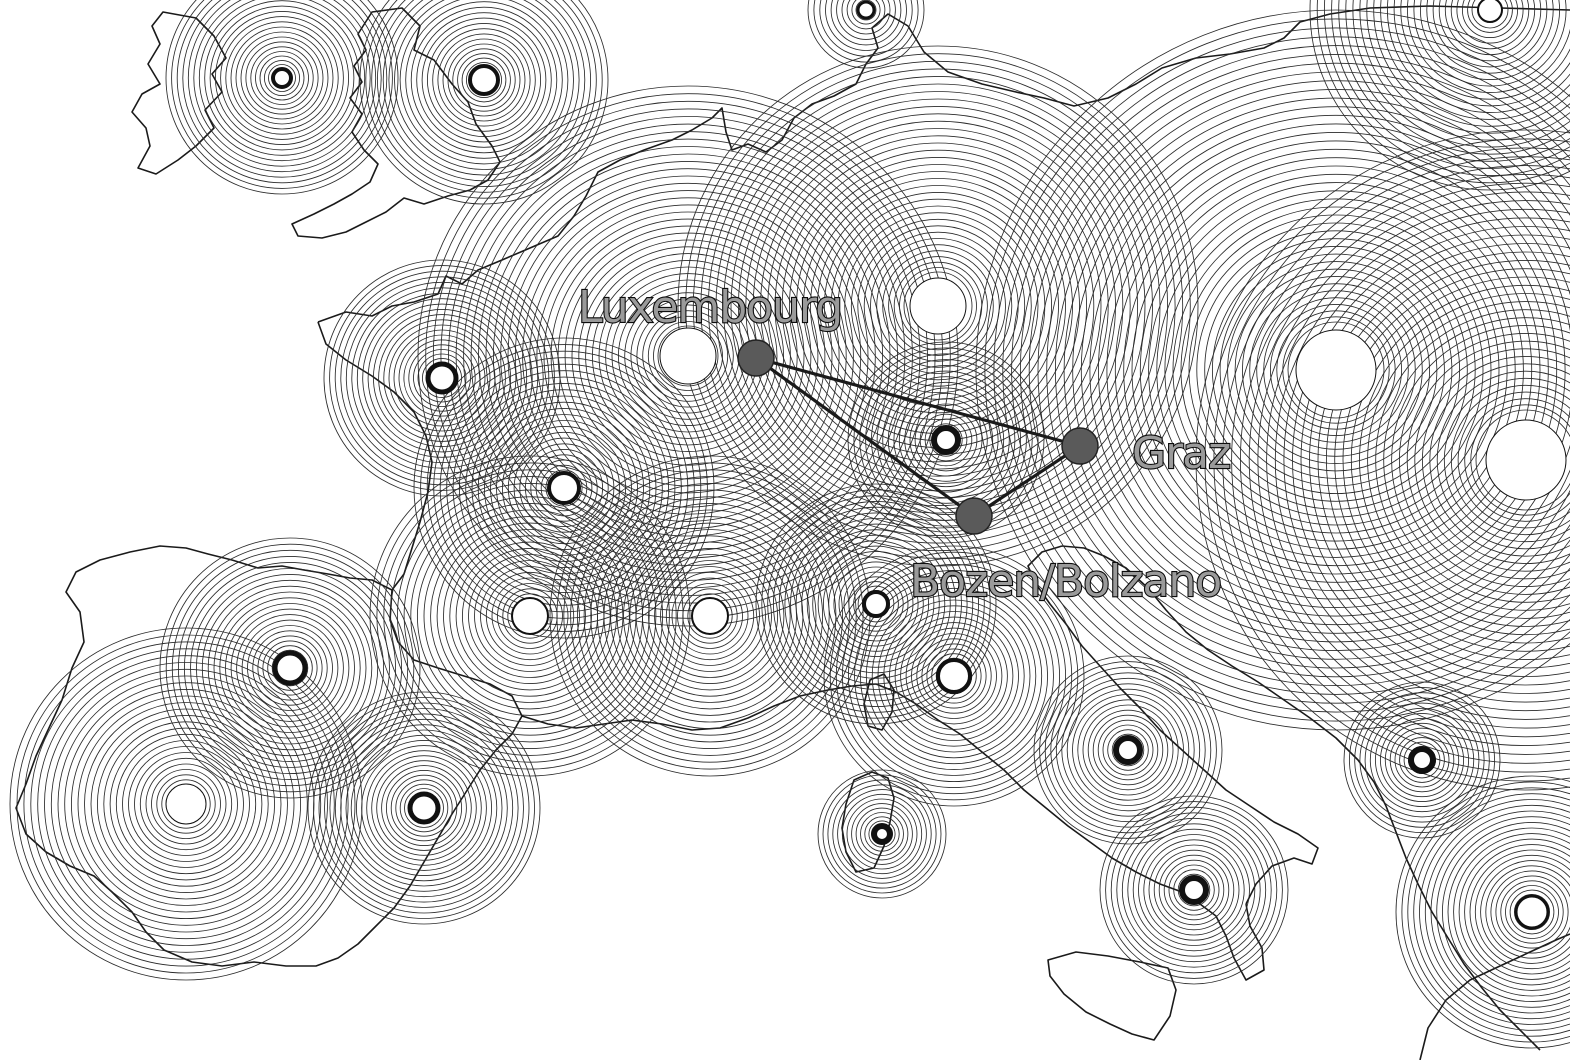 Image resolution: width=1570 pixels, height=1060 pixels. I want to click on city-marker-graz, so click(1080, 446).